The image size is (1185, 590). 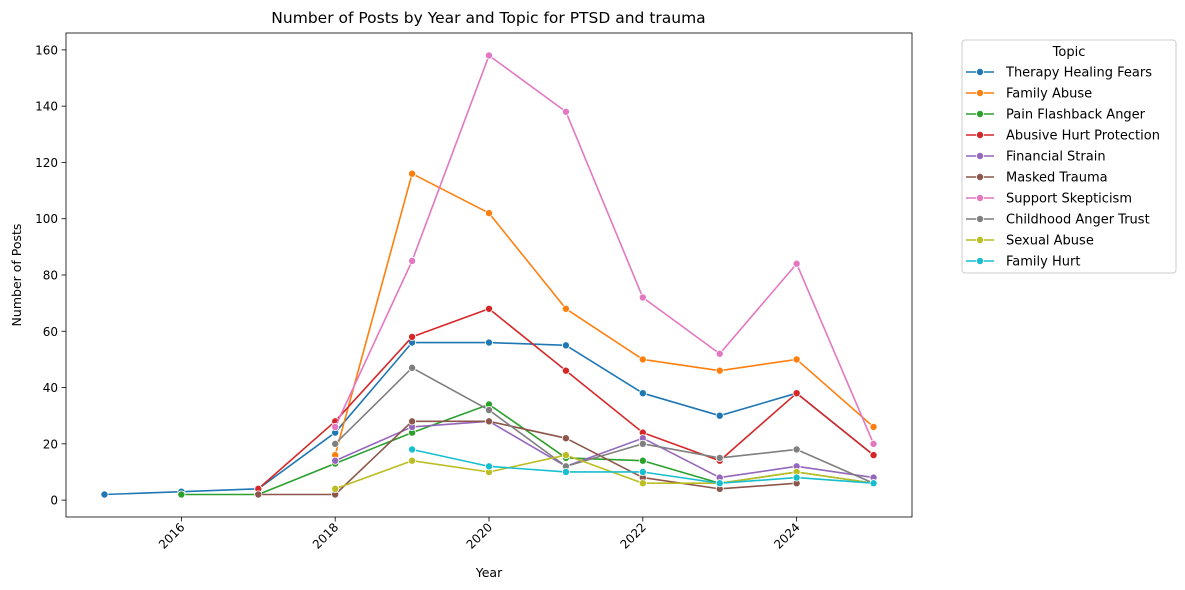 I want to click on legend-item-sexual-abuse: Sexual Abuse, so click(x=1030, y=241).